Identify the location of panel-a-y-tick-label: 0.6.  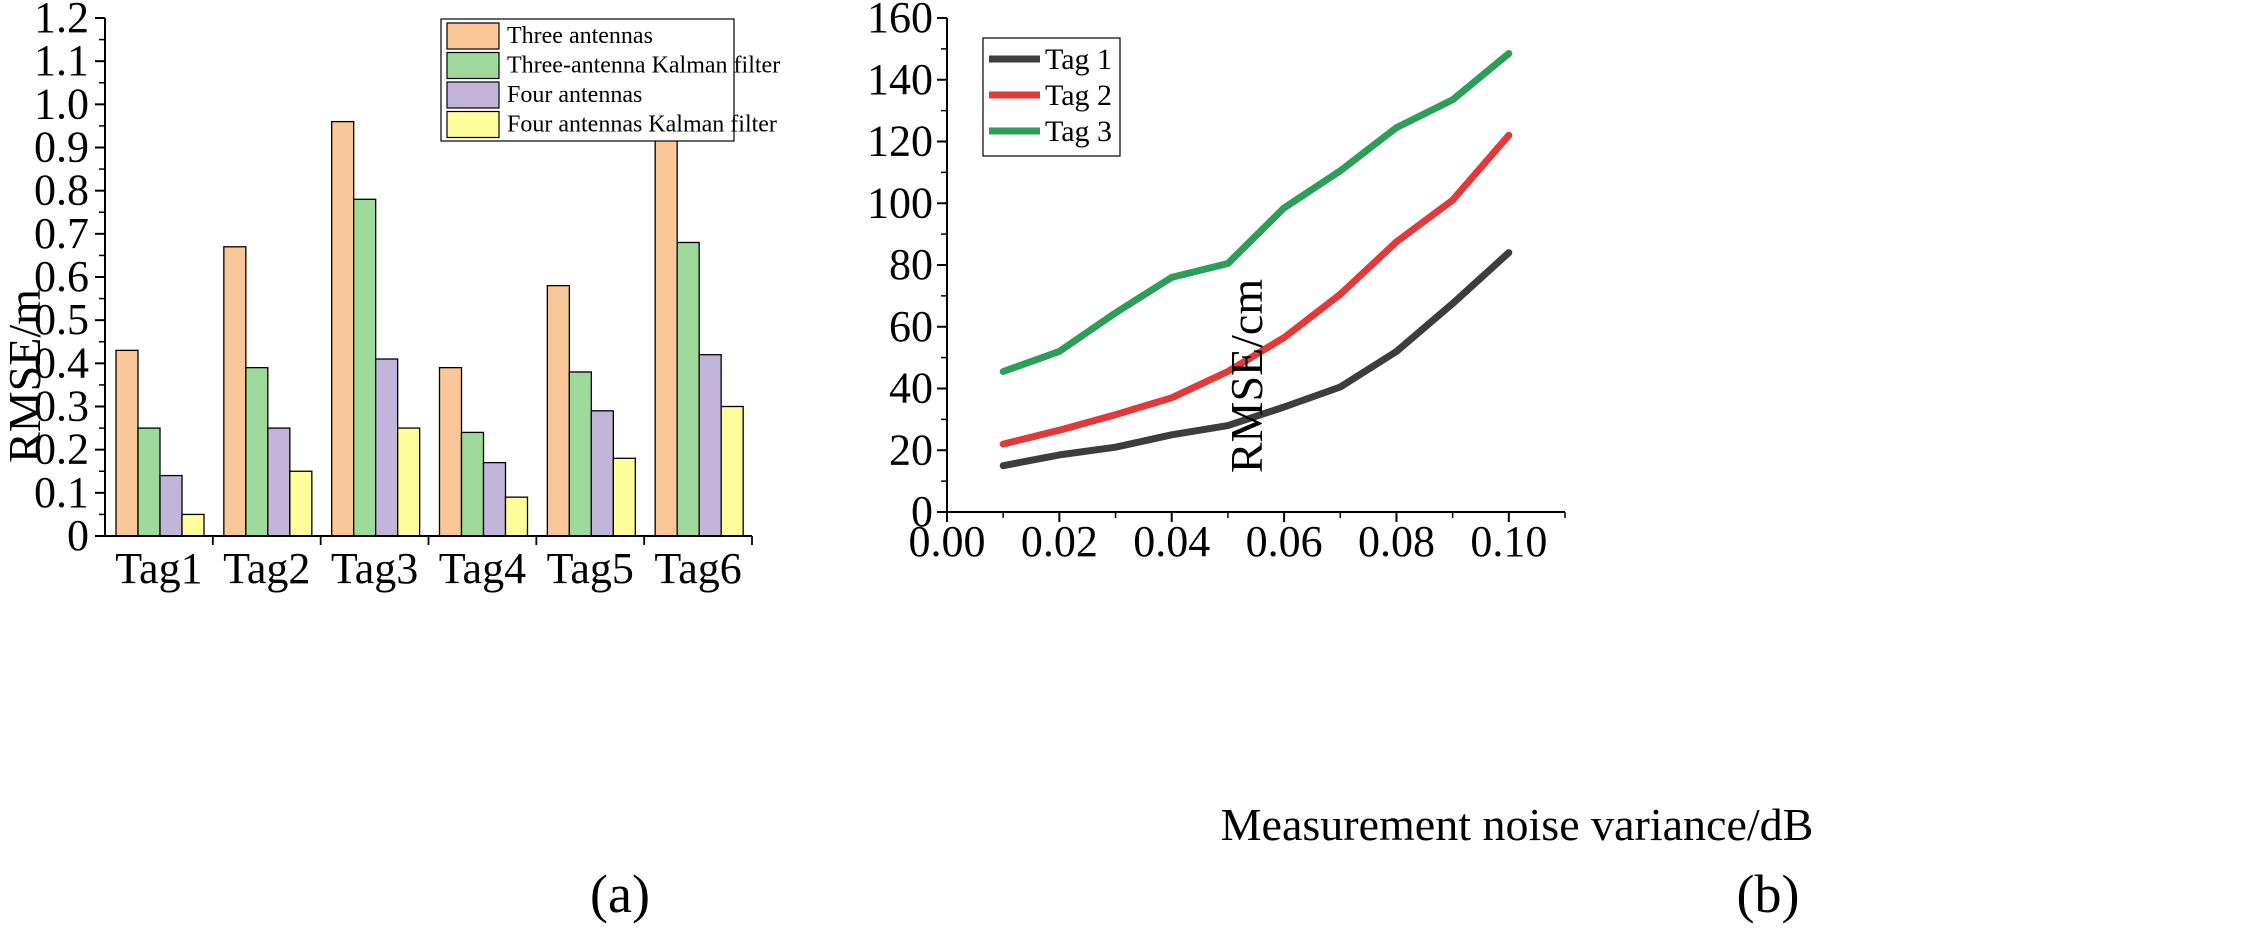
(61, 276).